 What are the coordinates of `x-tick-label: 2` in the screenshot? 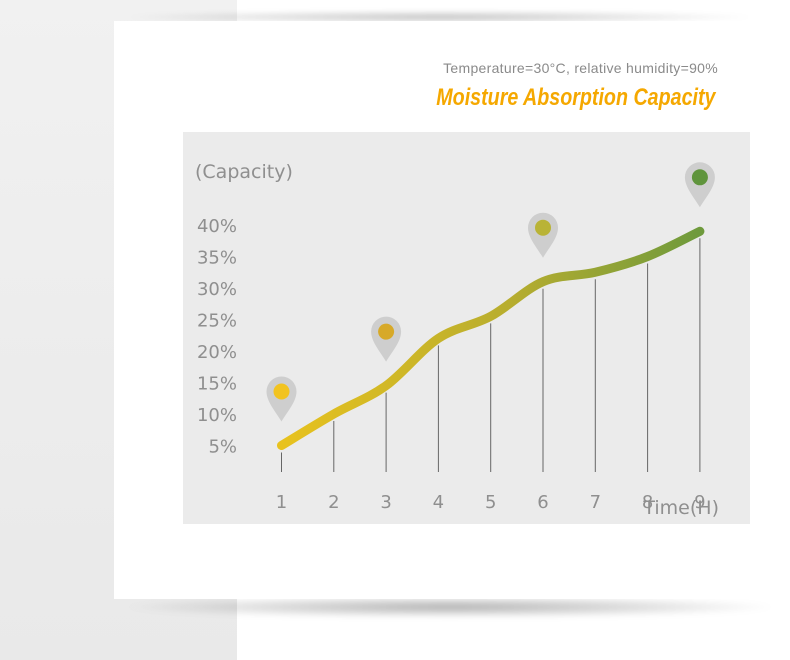 It's located at (333, 502).